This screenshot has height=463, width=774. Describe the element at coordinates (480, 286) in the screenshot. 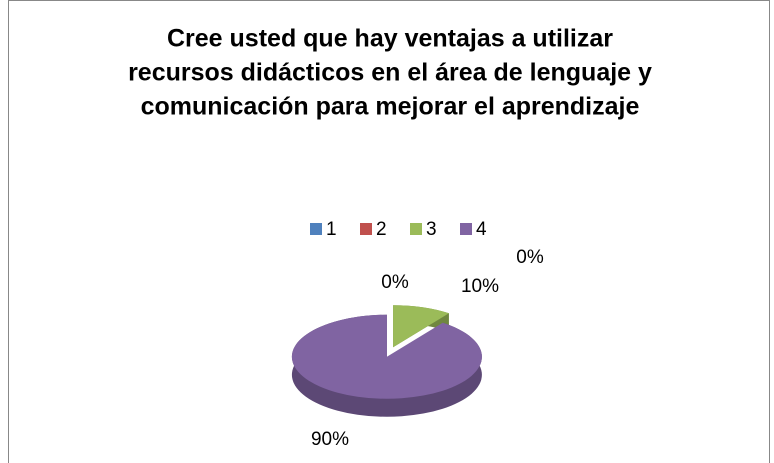

I see `data-label: 10%` at that location.